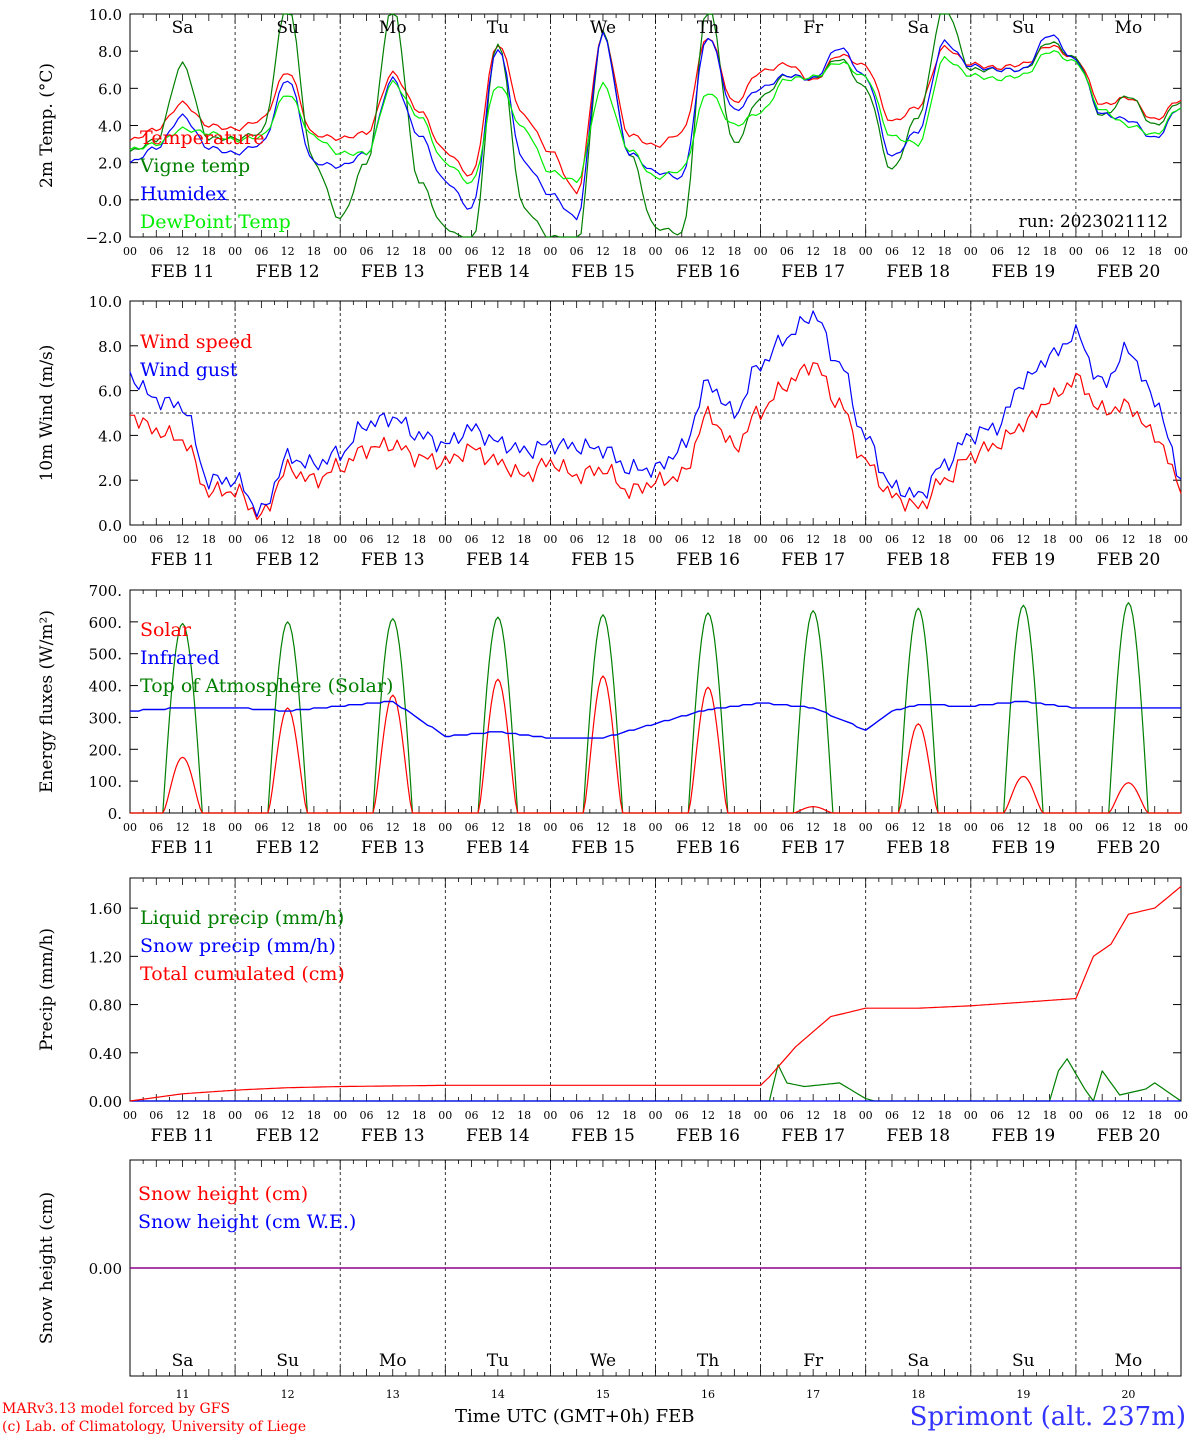 The height and width of the screenshot is (1440, 1194). I want to click on y-tick-label: 500., so click(105, 655).